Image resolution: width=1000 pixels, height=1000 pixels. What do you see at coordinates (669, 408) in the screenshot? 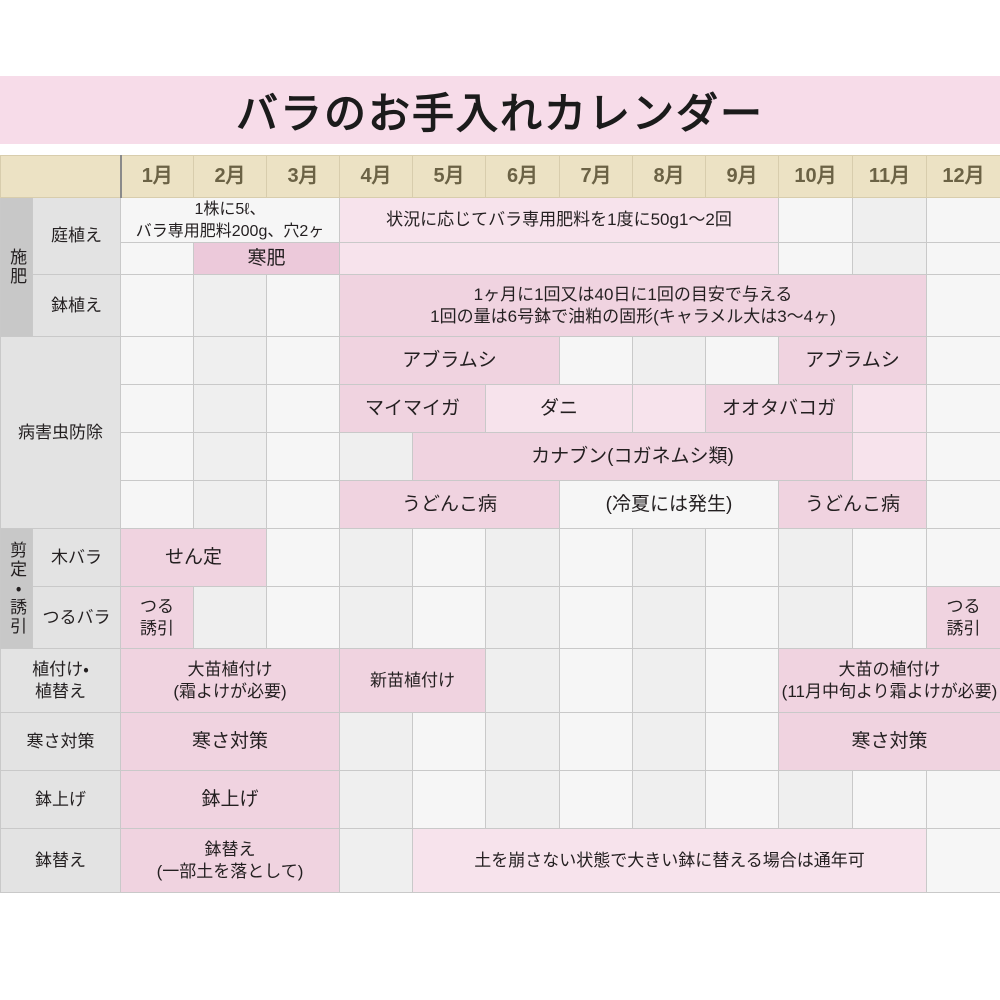
I see `cell-moth-m8b` at bounding box center [669, 408].